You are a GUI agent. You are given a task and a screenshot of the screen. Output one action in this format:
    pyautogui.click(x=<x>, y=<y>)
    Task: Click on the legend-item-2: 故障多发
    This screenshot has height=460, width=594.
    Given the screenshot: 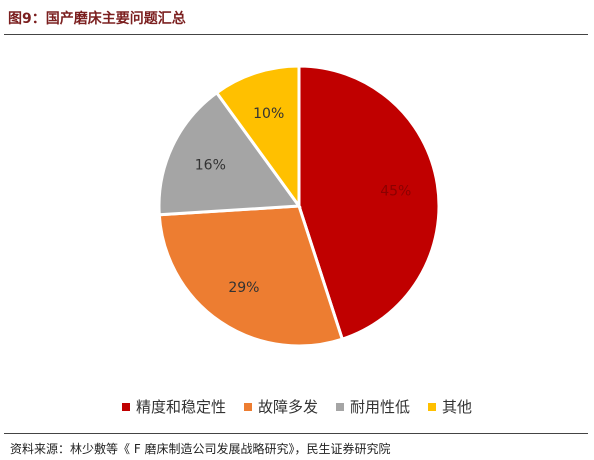 What is the action you would take?
    pyautogui.click(x=280, y=406)
    